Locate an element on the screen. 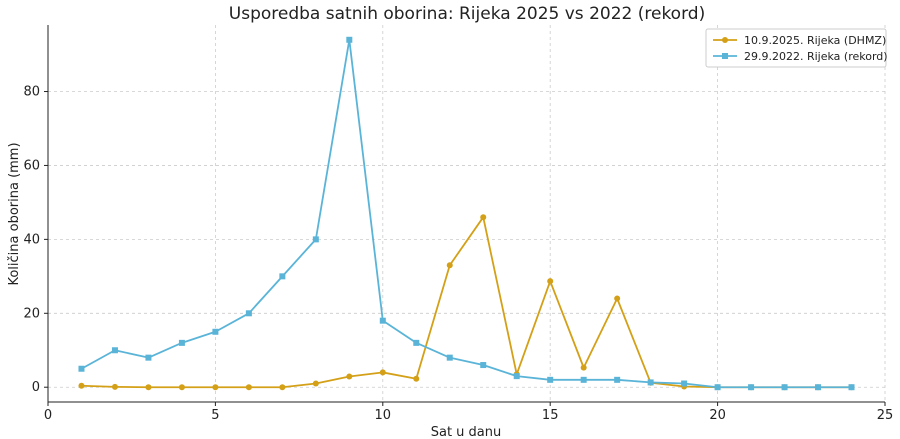  y-tick-label: 40 is located at coordinates (31, 239).